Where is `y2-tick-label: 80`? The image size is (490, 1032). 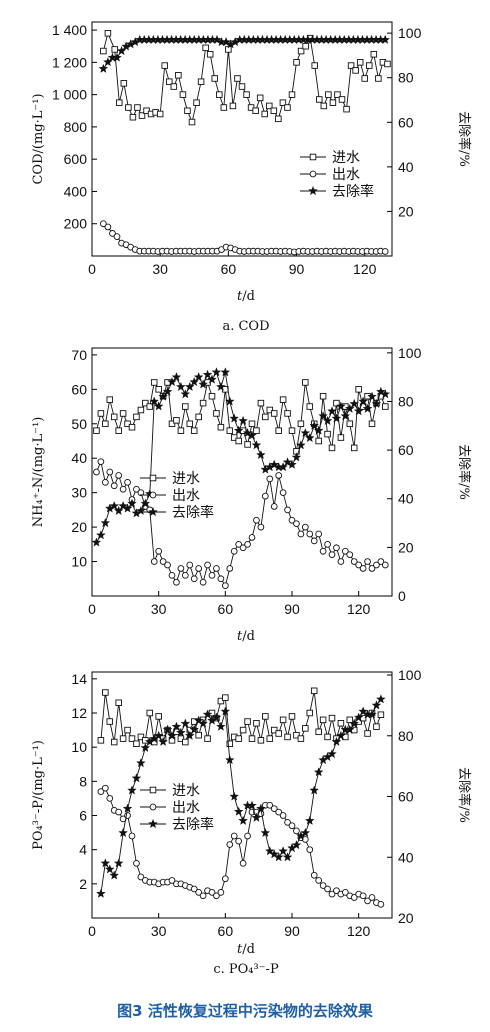 y2-tick-label: 80 is located at coordinates (406, 78).